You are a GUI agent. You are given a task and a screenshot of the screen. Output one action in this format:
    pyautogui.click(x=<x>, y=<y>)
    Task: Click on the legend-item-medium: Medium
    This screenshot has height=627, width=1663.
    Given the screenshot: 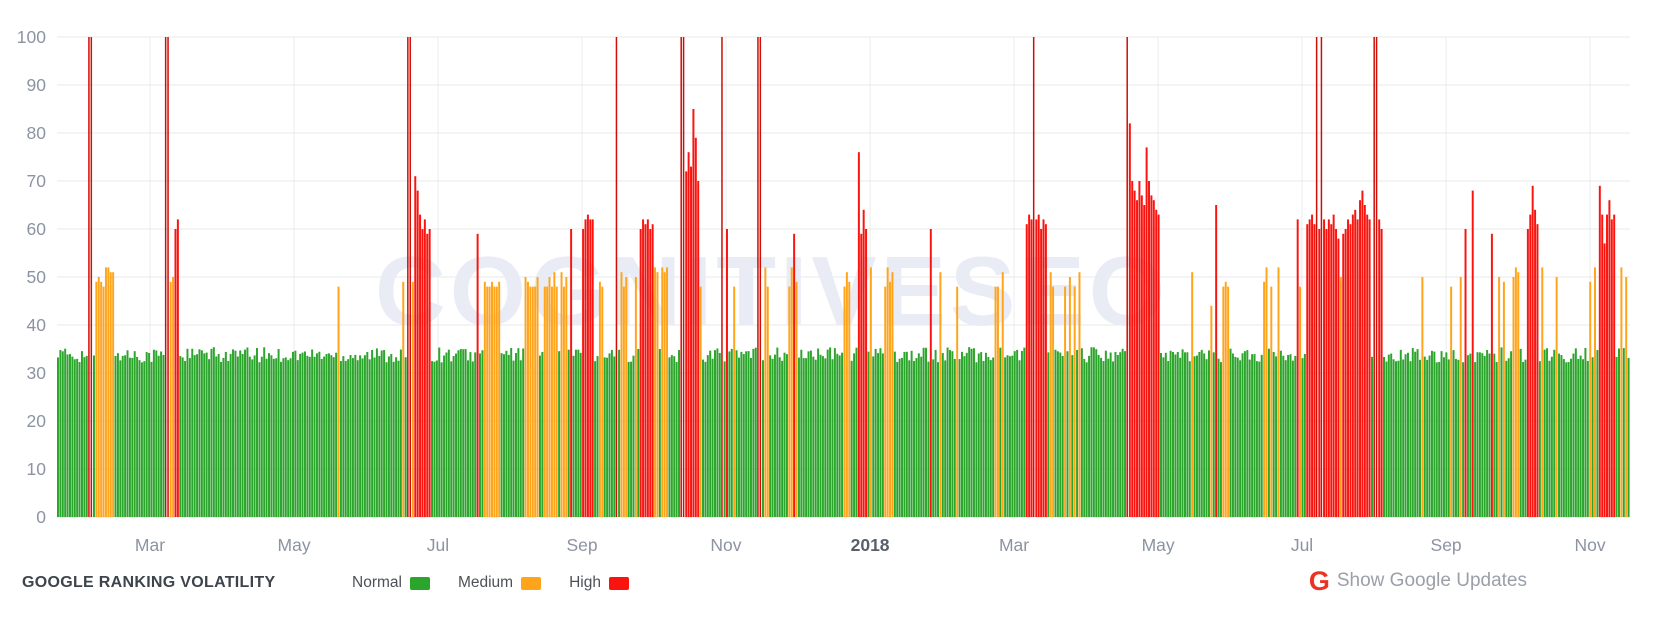 What is the action you would take?
    pyautogui.click(x=500, y=583)
    